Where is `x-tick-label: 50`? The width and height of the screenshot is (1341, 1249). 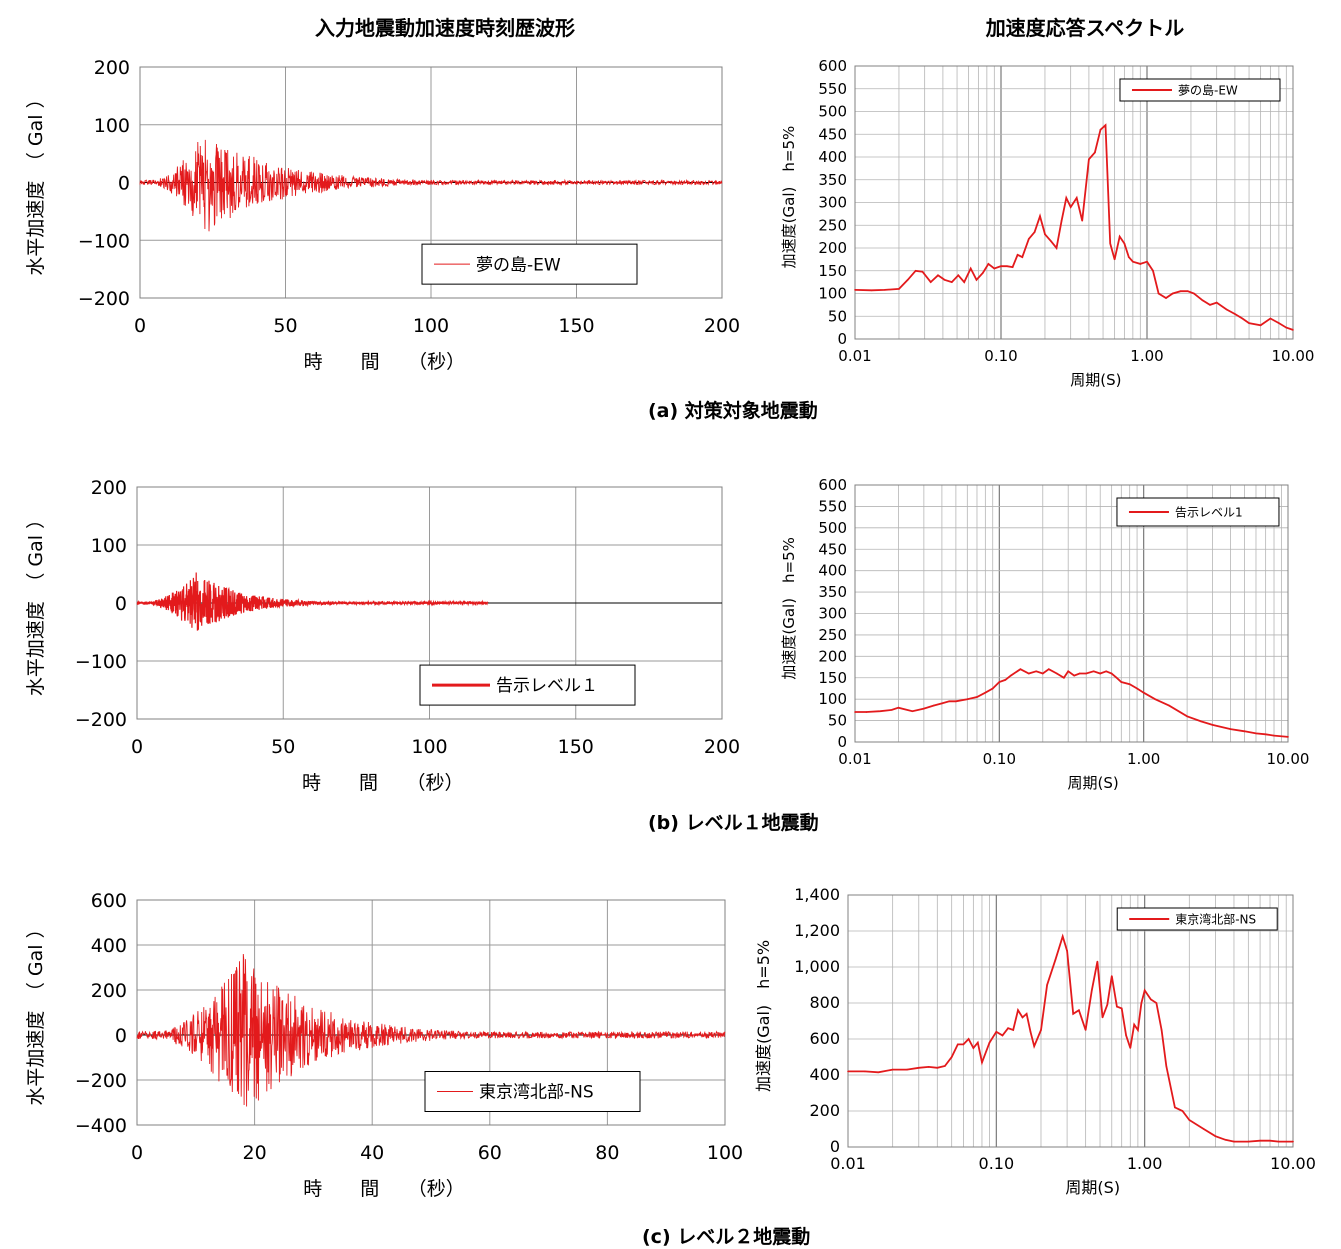 x-tick-label: 50 is located at coordinates (285, 326).